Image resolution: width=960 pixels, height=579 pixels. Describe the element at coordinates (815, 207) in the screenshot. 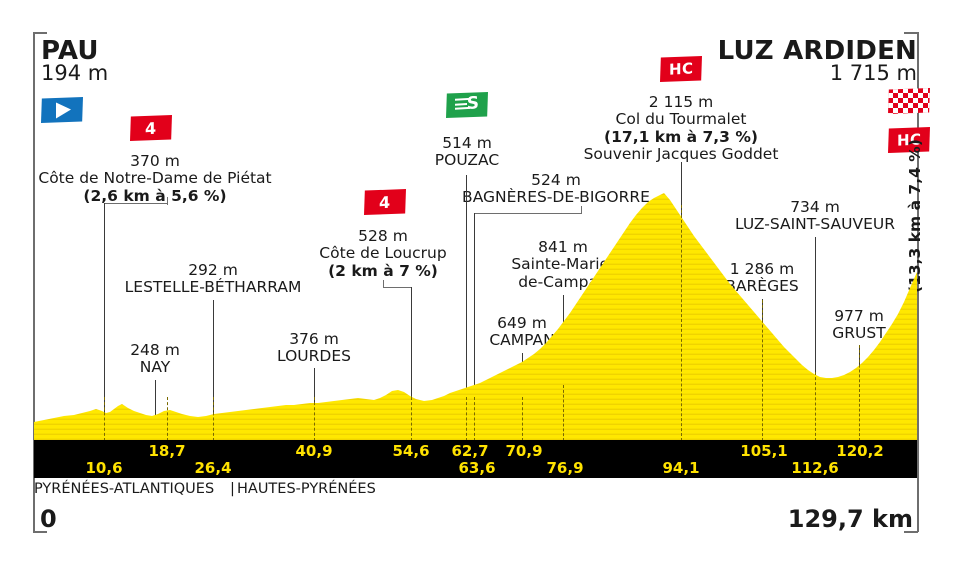

I see `label-elevation: 734 m` at that location.